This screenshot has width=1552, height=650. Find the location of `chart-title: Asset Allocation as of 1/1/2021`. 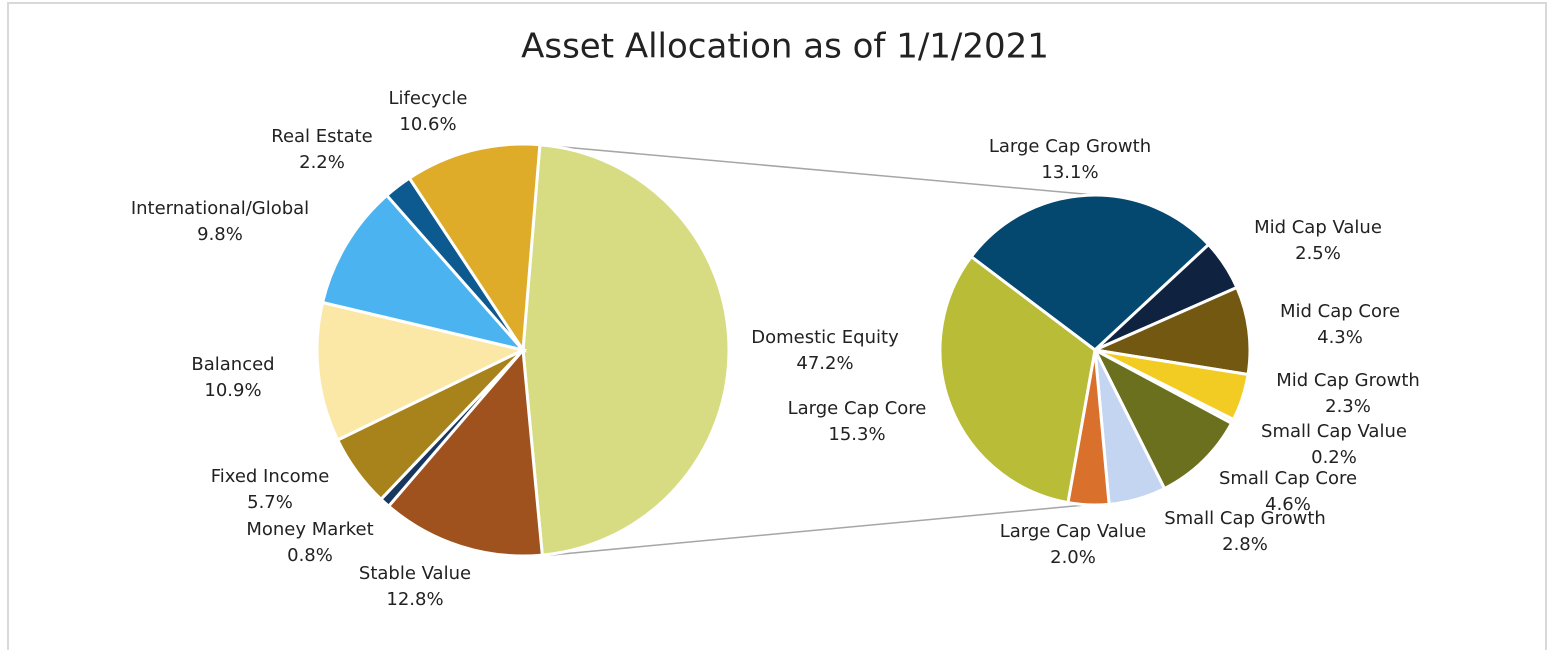

chart-title: Asset Allocation as of 1/1/2021 is located at coordinates (785, 47).